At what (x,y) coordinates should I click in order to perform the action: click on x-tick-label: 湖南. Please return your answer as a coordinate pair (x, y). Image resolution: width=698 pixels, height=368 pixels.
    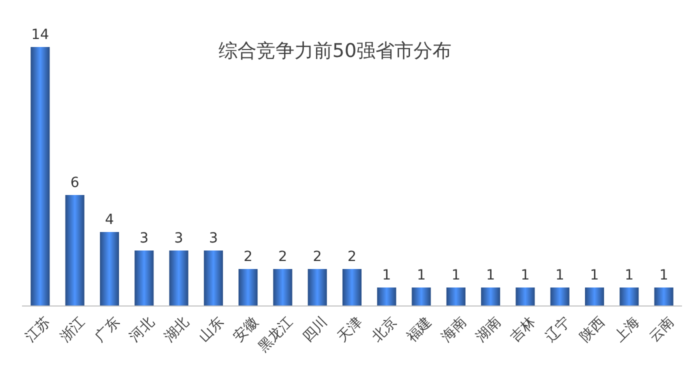
    Looking at the image, I should click on (488, 330).